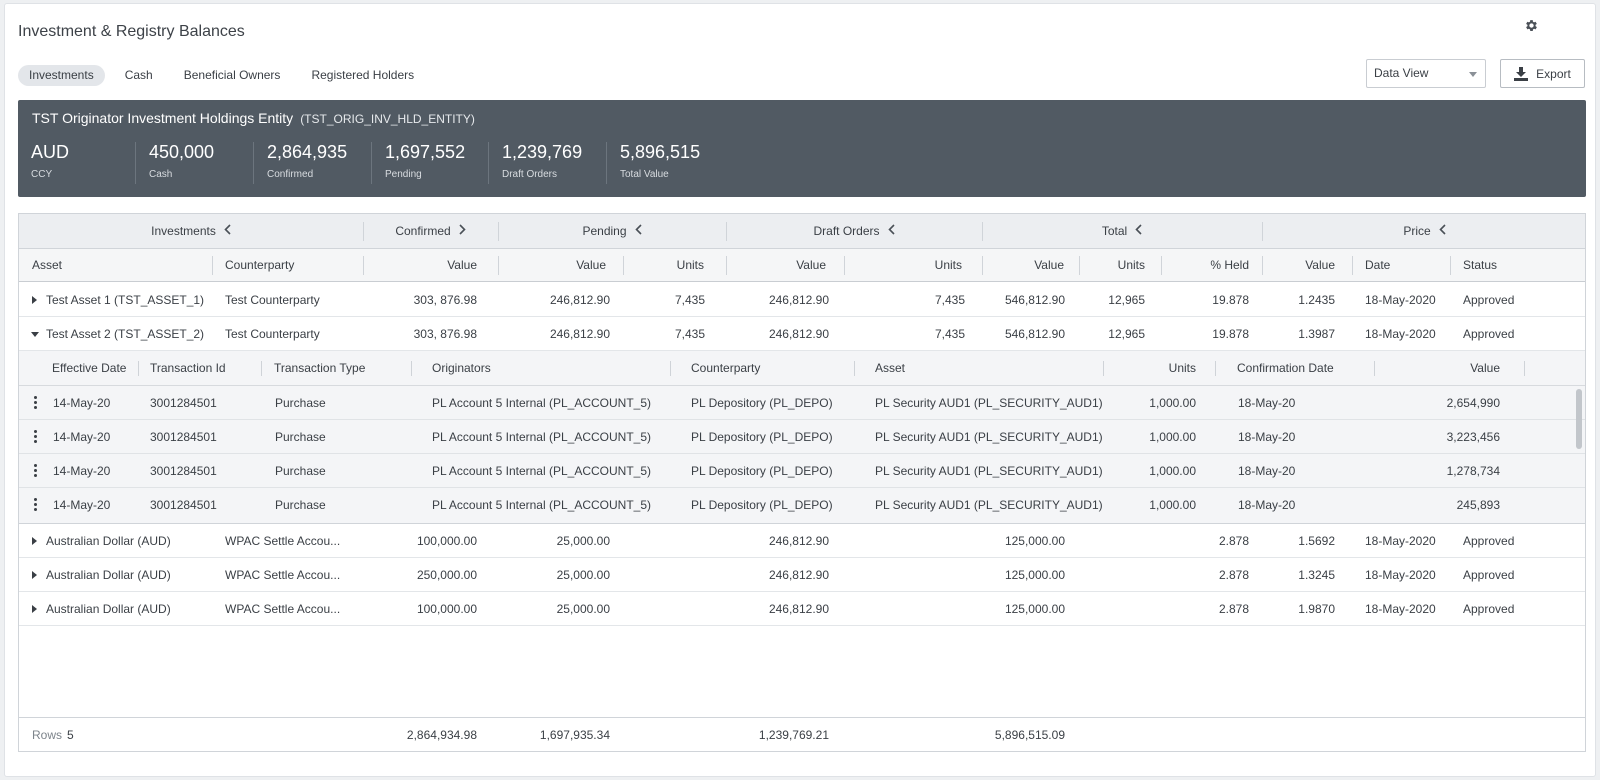 Image resolution: width=1600 pixels, height=780 pixels. Describe the element at coordinates (591, 265) in the screenshot. I see `col-header-pending-value: Value` at that location.